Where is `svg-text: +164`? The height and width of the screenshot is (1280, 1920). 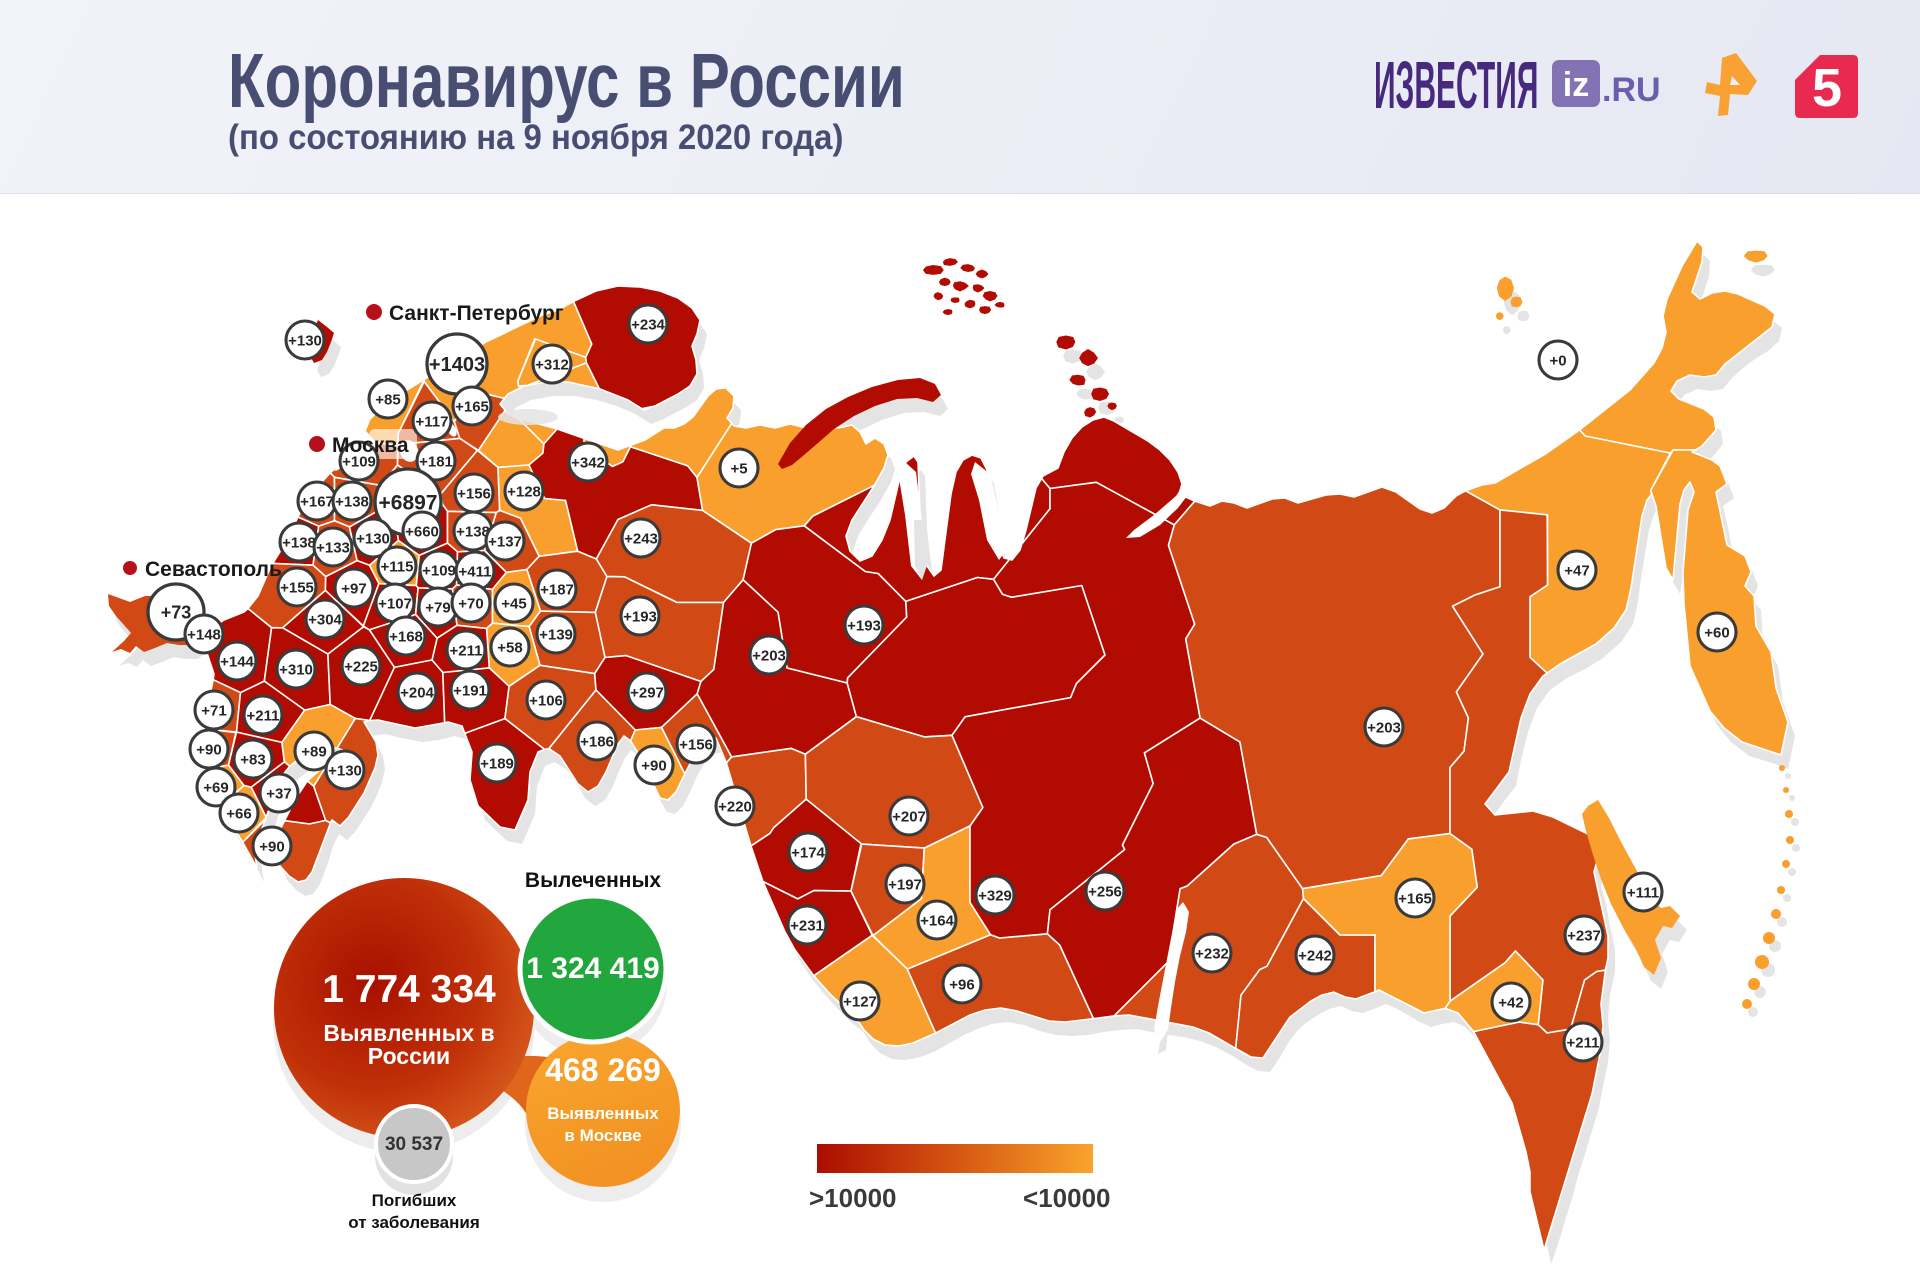 svg-text: +164 is located at coordinates (937, 920).